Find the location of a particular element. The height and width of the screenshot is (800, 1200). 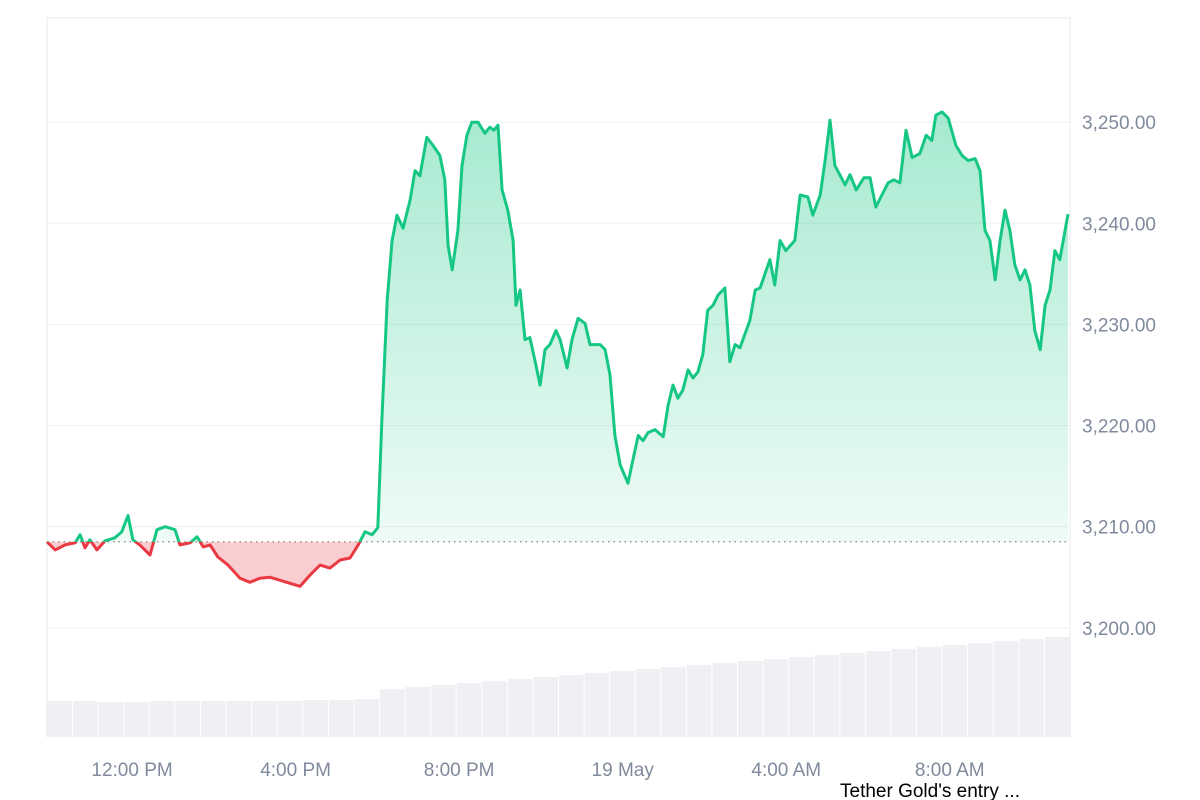

x-tick-label: 19 May is located at coordinates (623, 770).